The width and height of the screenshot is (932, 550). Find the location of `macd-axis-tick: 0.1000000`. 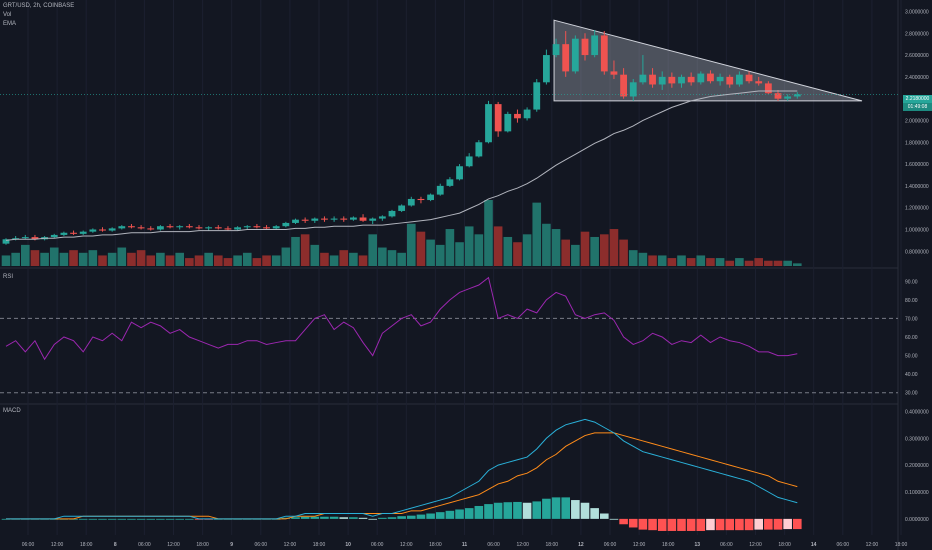

macd-axis-tick: 0.1000000 is located at coordinates (917, 493).